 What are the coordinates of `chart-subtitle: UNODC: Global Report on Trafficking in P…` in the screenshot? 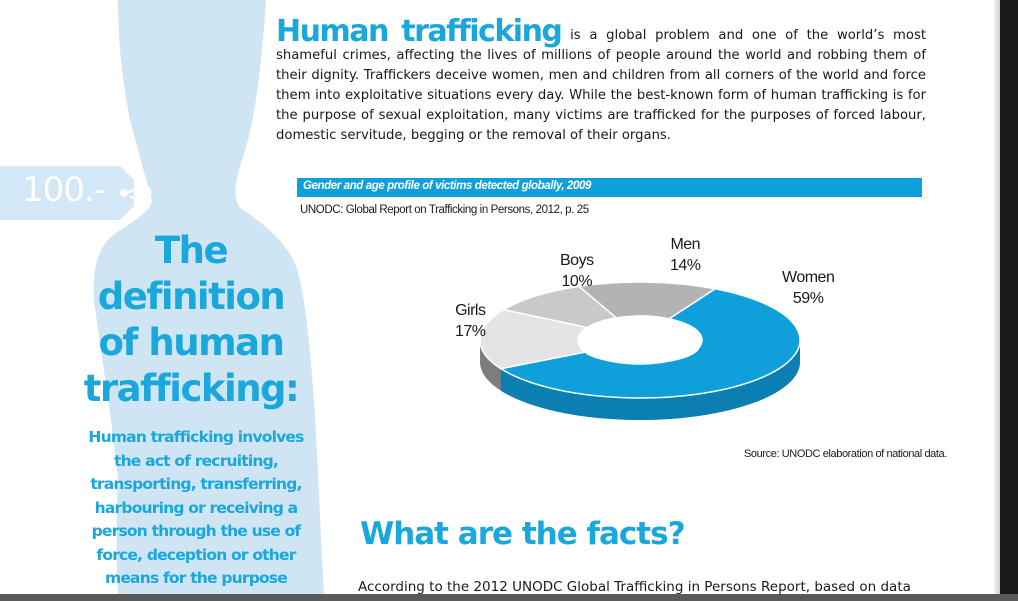 It's located at (444, 210).